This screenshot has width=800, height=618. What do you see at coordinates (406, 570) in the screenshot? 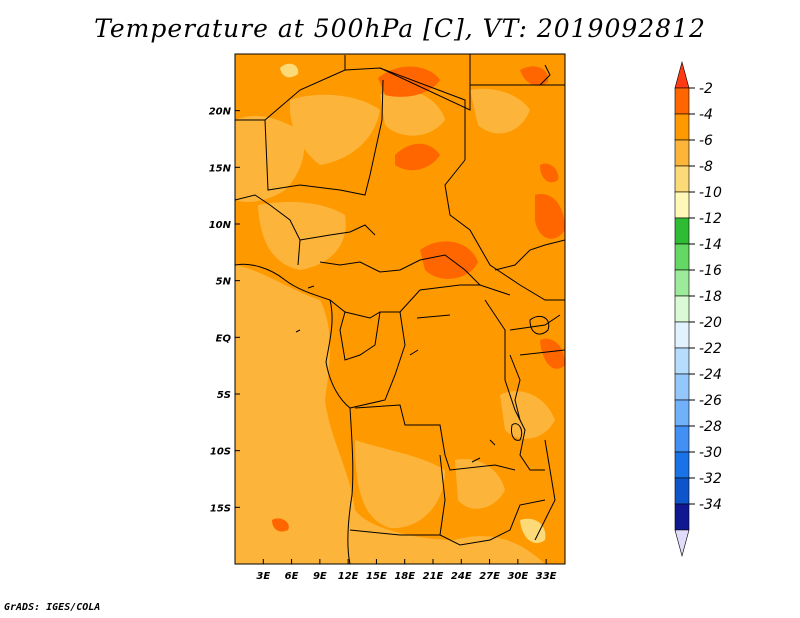
I see `lon-axis: 3E 6E 9E 12E 15E 18E 21E 24E 27E 30E 33E` at bounding box center [406, 570].